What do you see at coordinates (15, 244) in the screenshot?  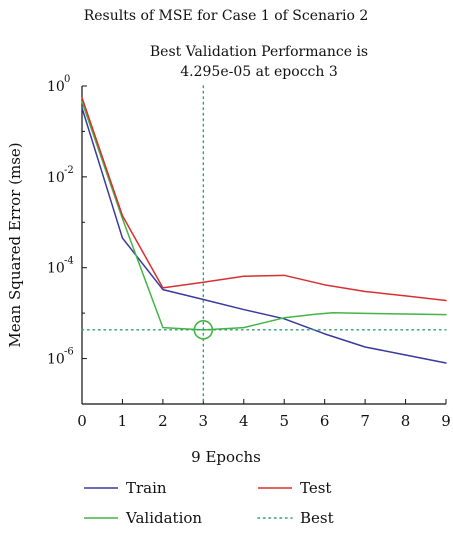 I see `y-axis-label: Mean Squared Error (mse)` at bounding box center [15, 244].